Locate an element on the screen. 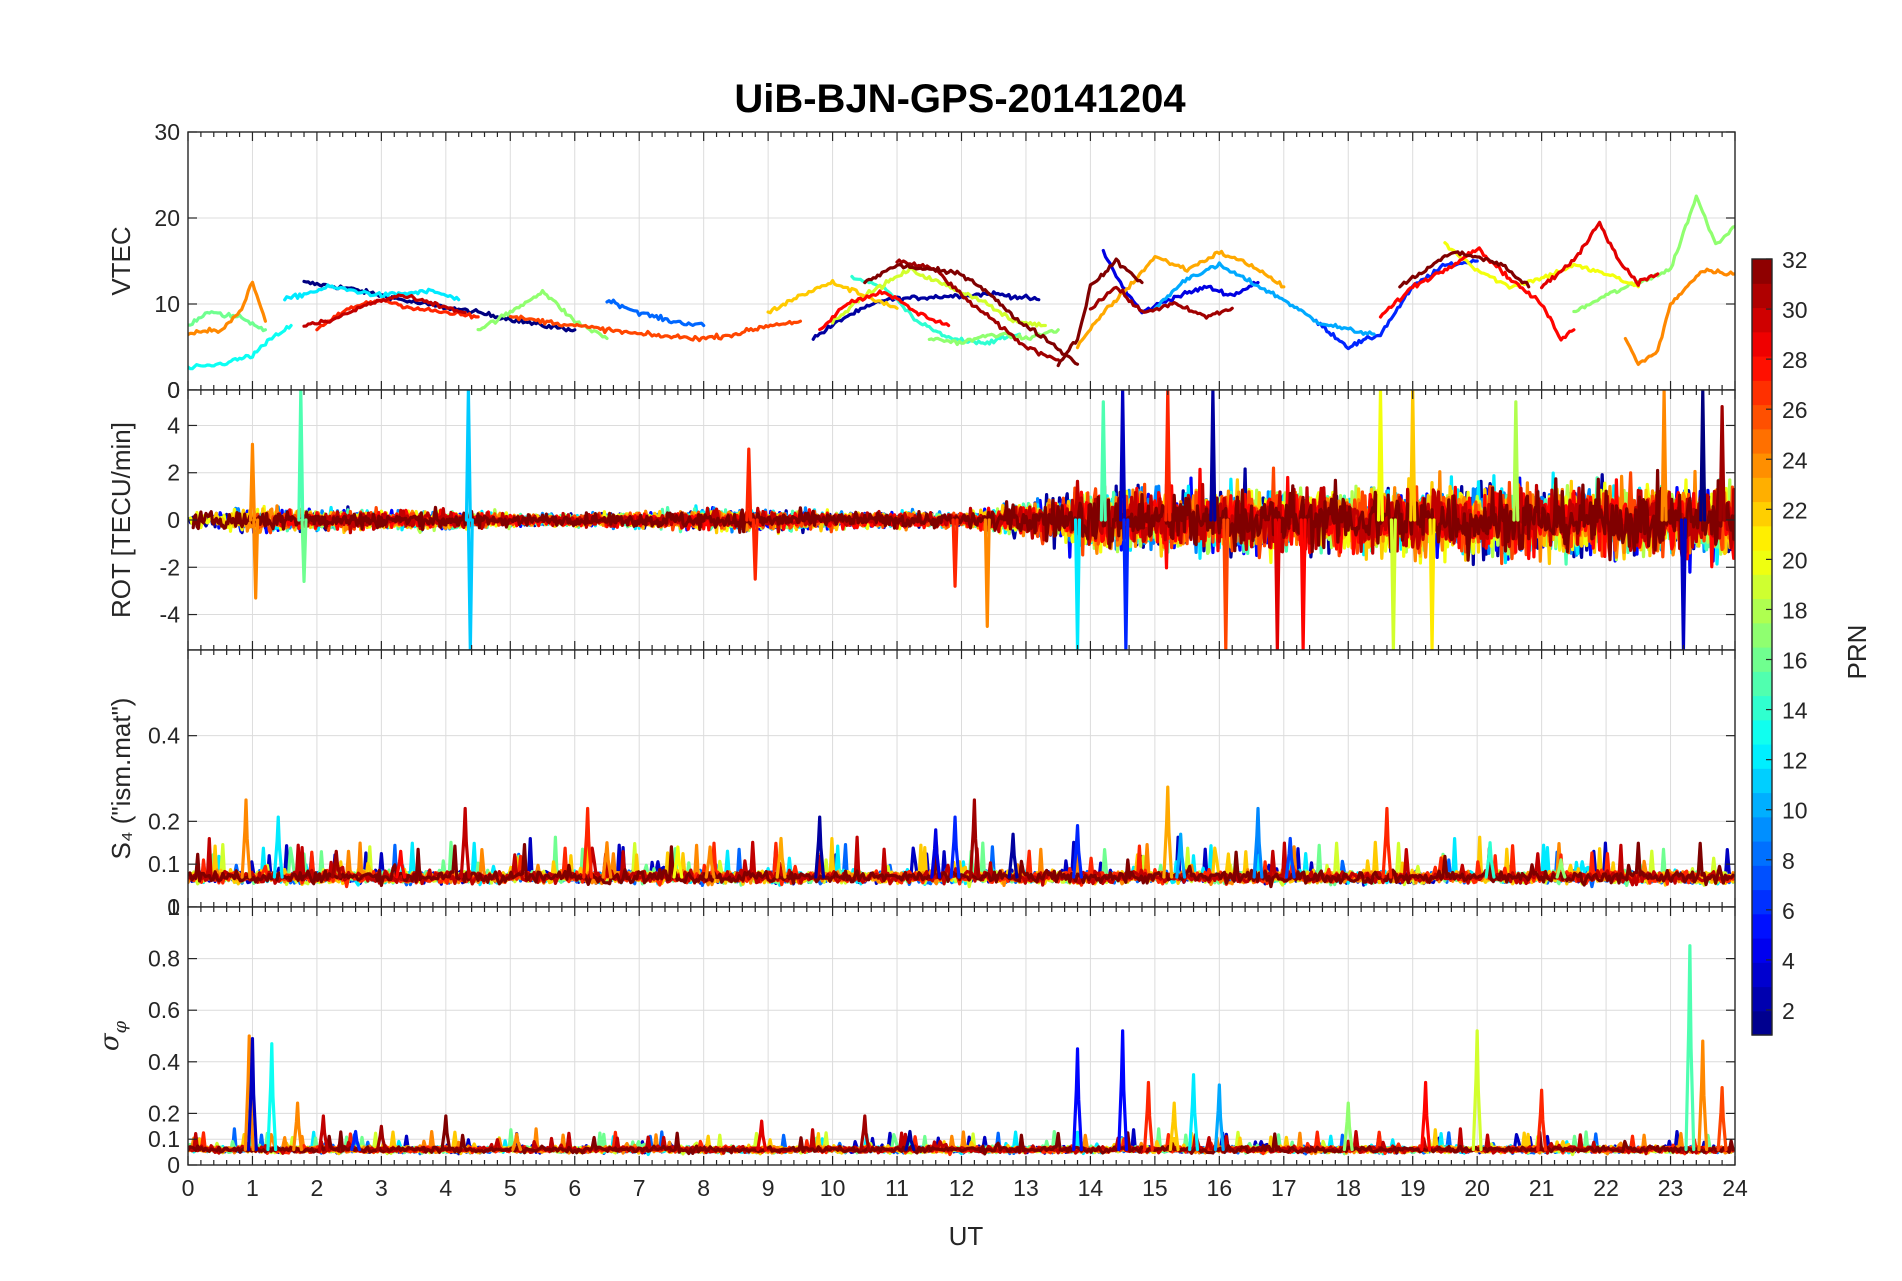  colorbar-tick-label: 16 is located at coordinates (1795, 661).